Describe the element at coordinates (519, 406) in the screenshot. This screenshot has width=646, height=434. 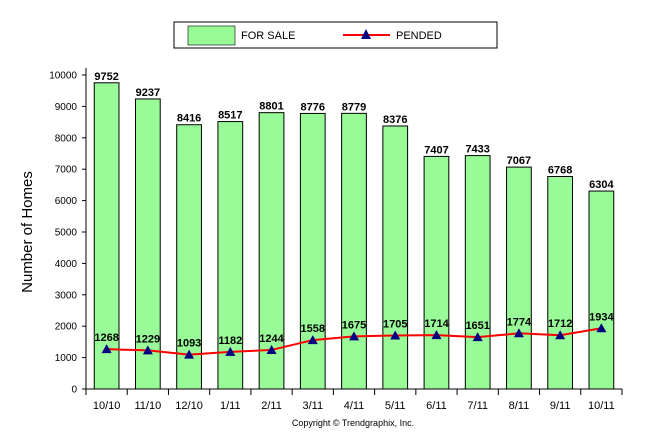
I see `x-tick-label: 8/11` at that location.